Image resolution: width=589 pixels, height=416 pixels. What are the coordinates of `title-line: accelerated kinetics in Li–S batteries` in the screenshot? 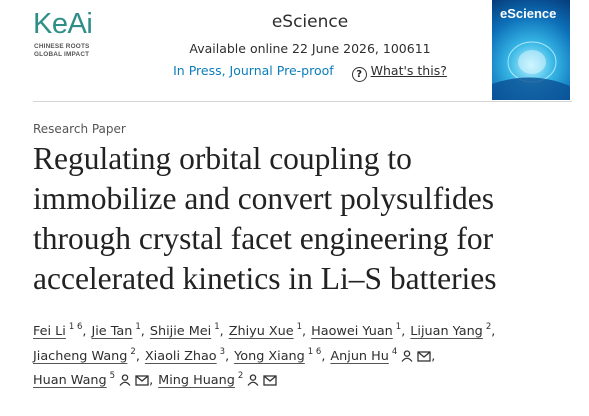 It's located at (265, 278).